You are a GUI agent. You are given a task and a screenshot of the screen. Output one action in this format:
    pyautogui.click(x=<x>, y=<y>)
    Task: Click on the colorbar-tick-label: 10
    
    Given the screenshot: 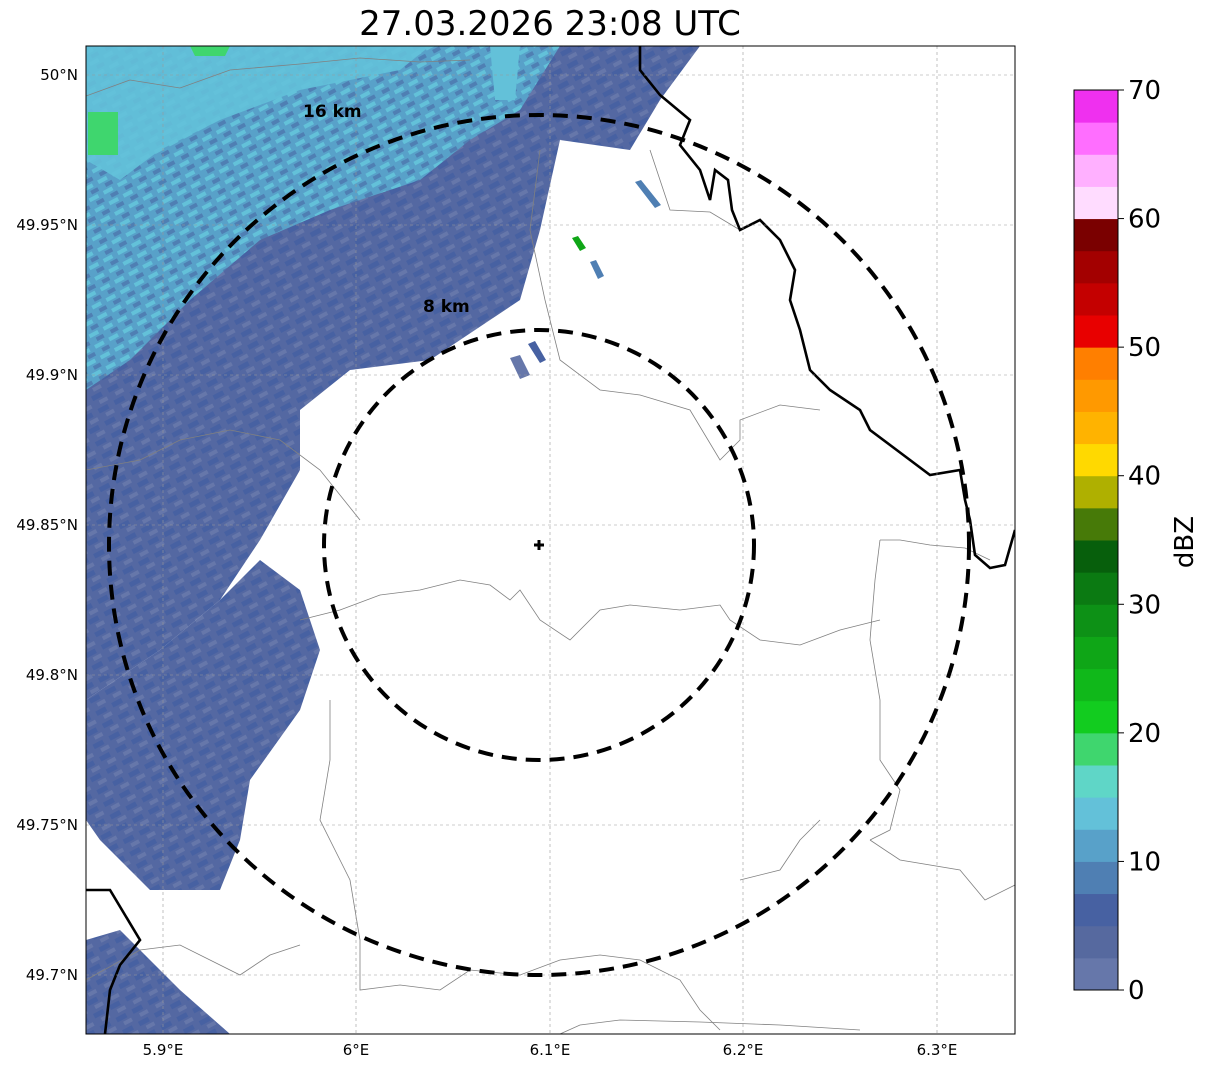 What is the action you would take?
    pyautogui.click(x=1144, y=862)
    